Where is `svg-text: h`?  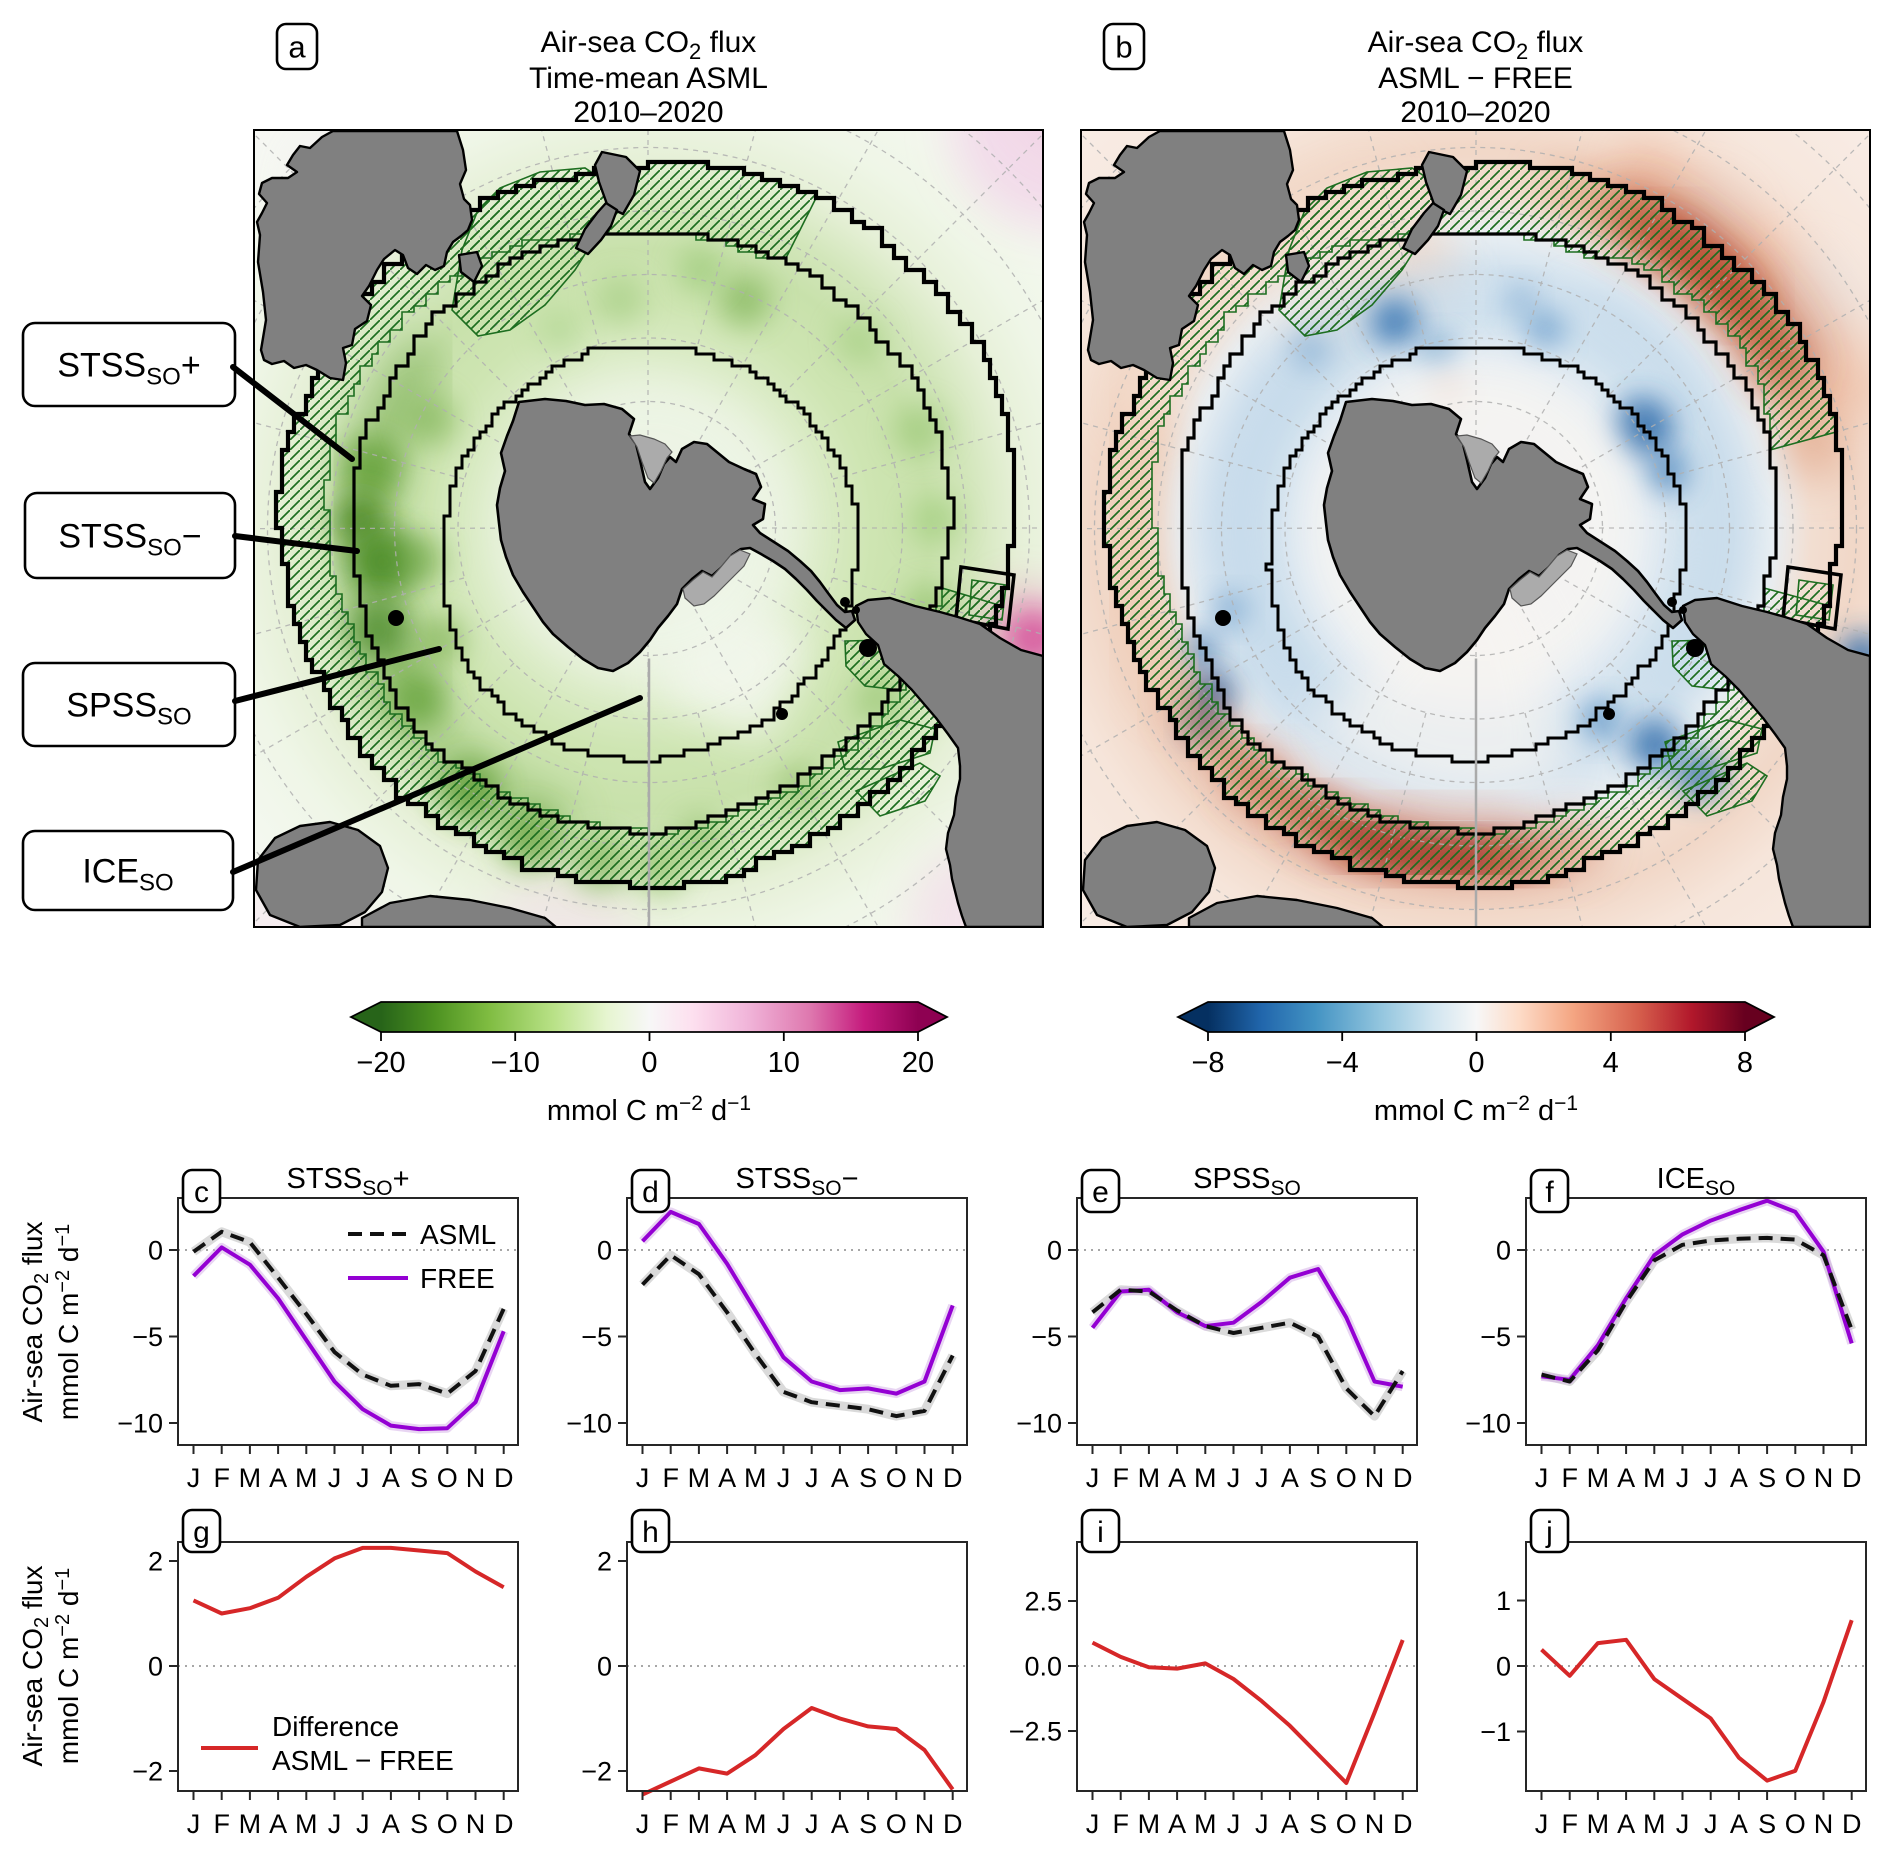
svg-text: h is located at coordinates (650, 1532).